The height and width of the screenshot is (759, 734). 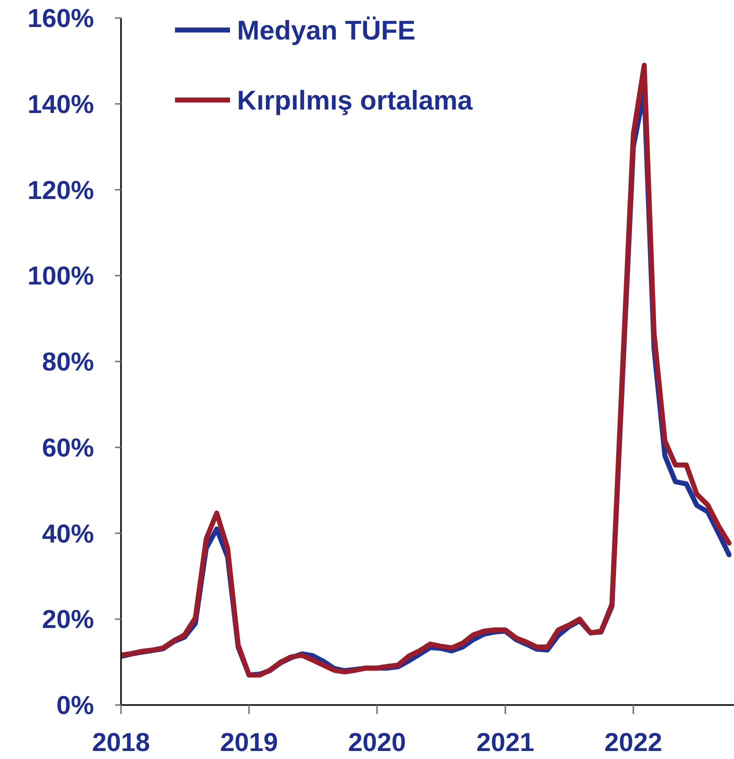 I want to click on legend-label: Medyan TÜFE, so click(x=326, y=30).